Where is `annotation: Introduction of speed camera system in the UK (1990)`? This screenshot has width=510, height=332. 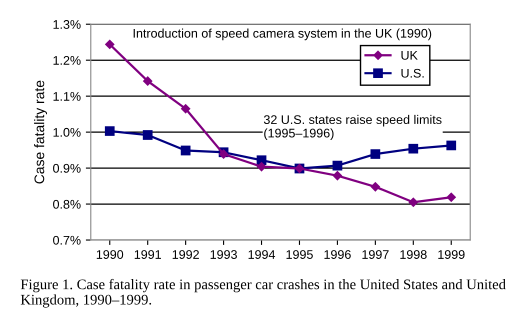
annotation: Introduction of speed camera system in the UK (1990) is located at coordinates (283, 34).